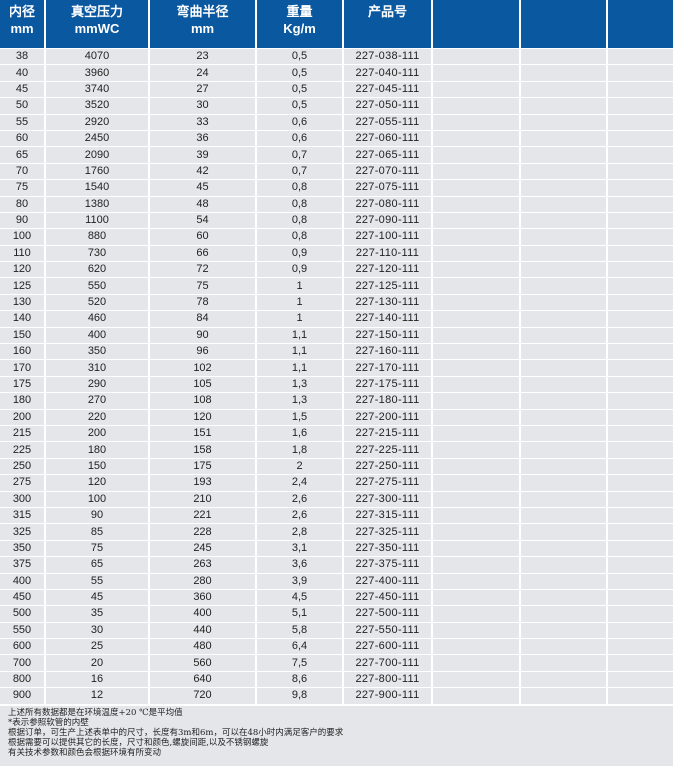  I want to click on cell-bend-radius: 102, so click(202, 368).